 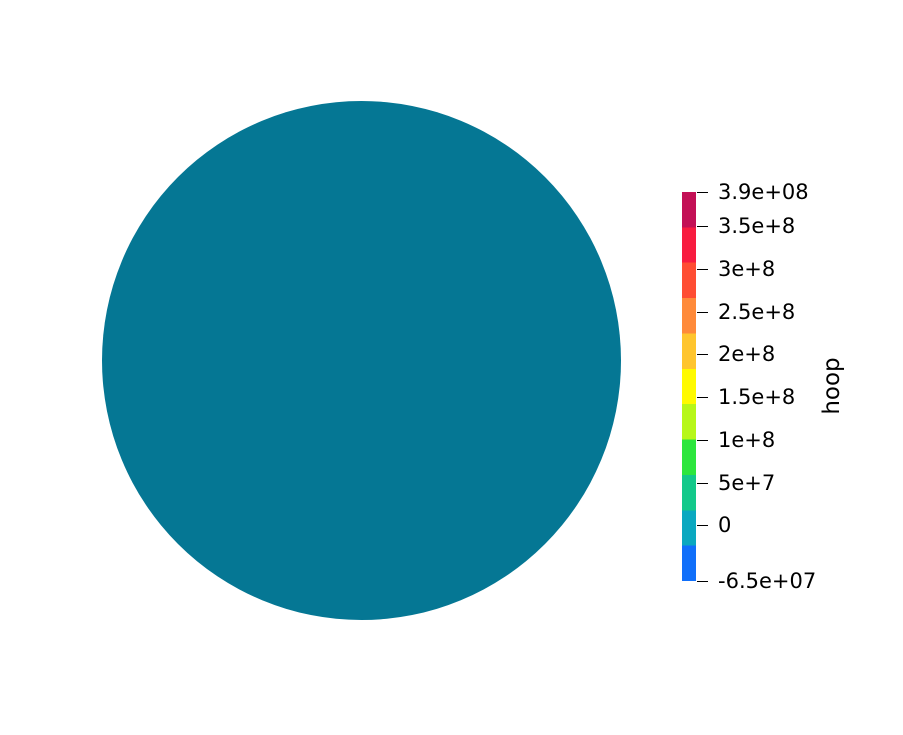 What do you see at coordinates (757, 312) in the screenshot?
I see `colorbar-tick-label: 2.5e+8` at bounding box center [757, 312].